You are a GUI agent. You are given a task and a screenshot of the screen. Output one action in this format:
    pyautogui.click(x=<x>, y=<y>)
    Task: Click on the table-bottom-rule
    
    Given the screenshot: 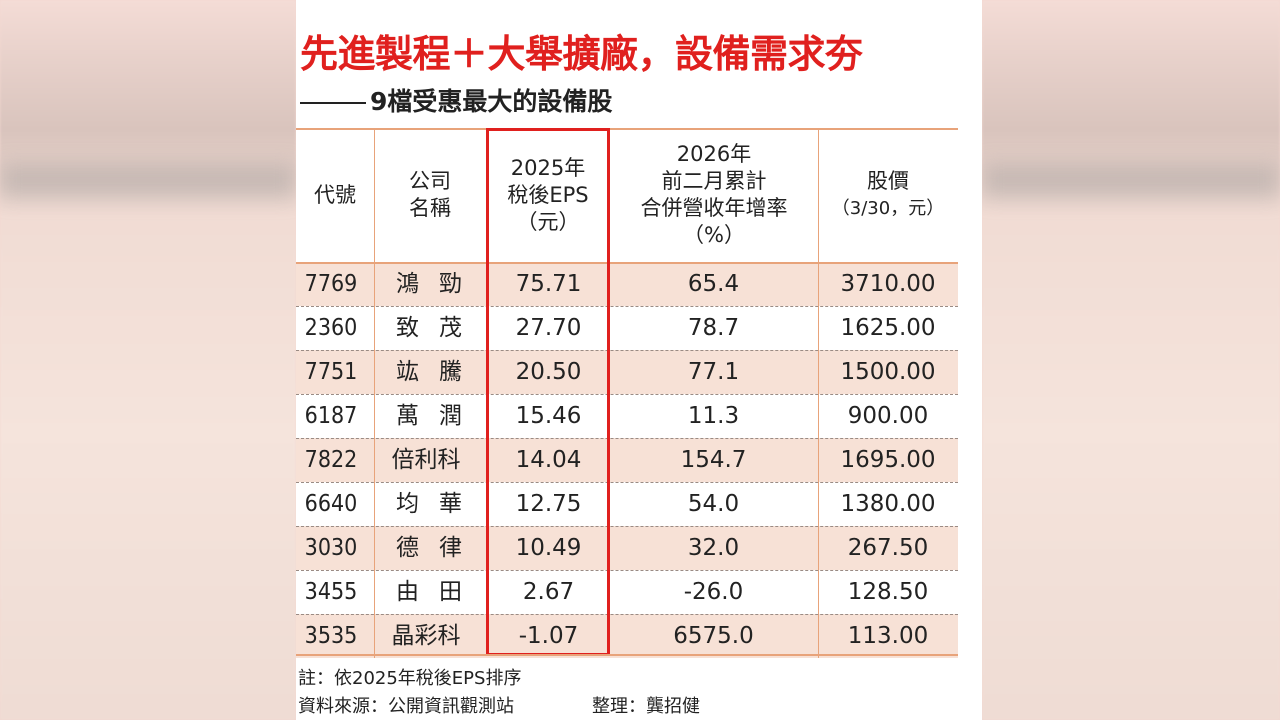 What is the action you would take?
    pyautogui.click(x=627, y=655)
    